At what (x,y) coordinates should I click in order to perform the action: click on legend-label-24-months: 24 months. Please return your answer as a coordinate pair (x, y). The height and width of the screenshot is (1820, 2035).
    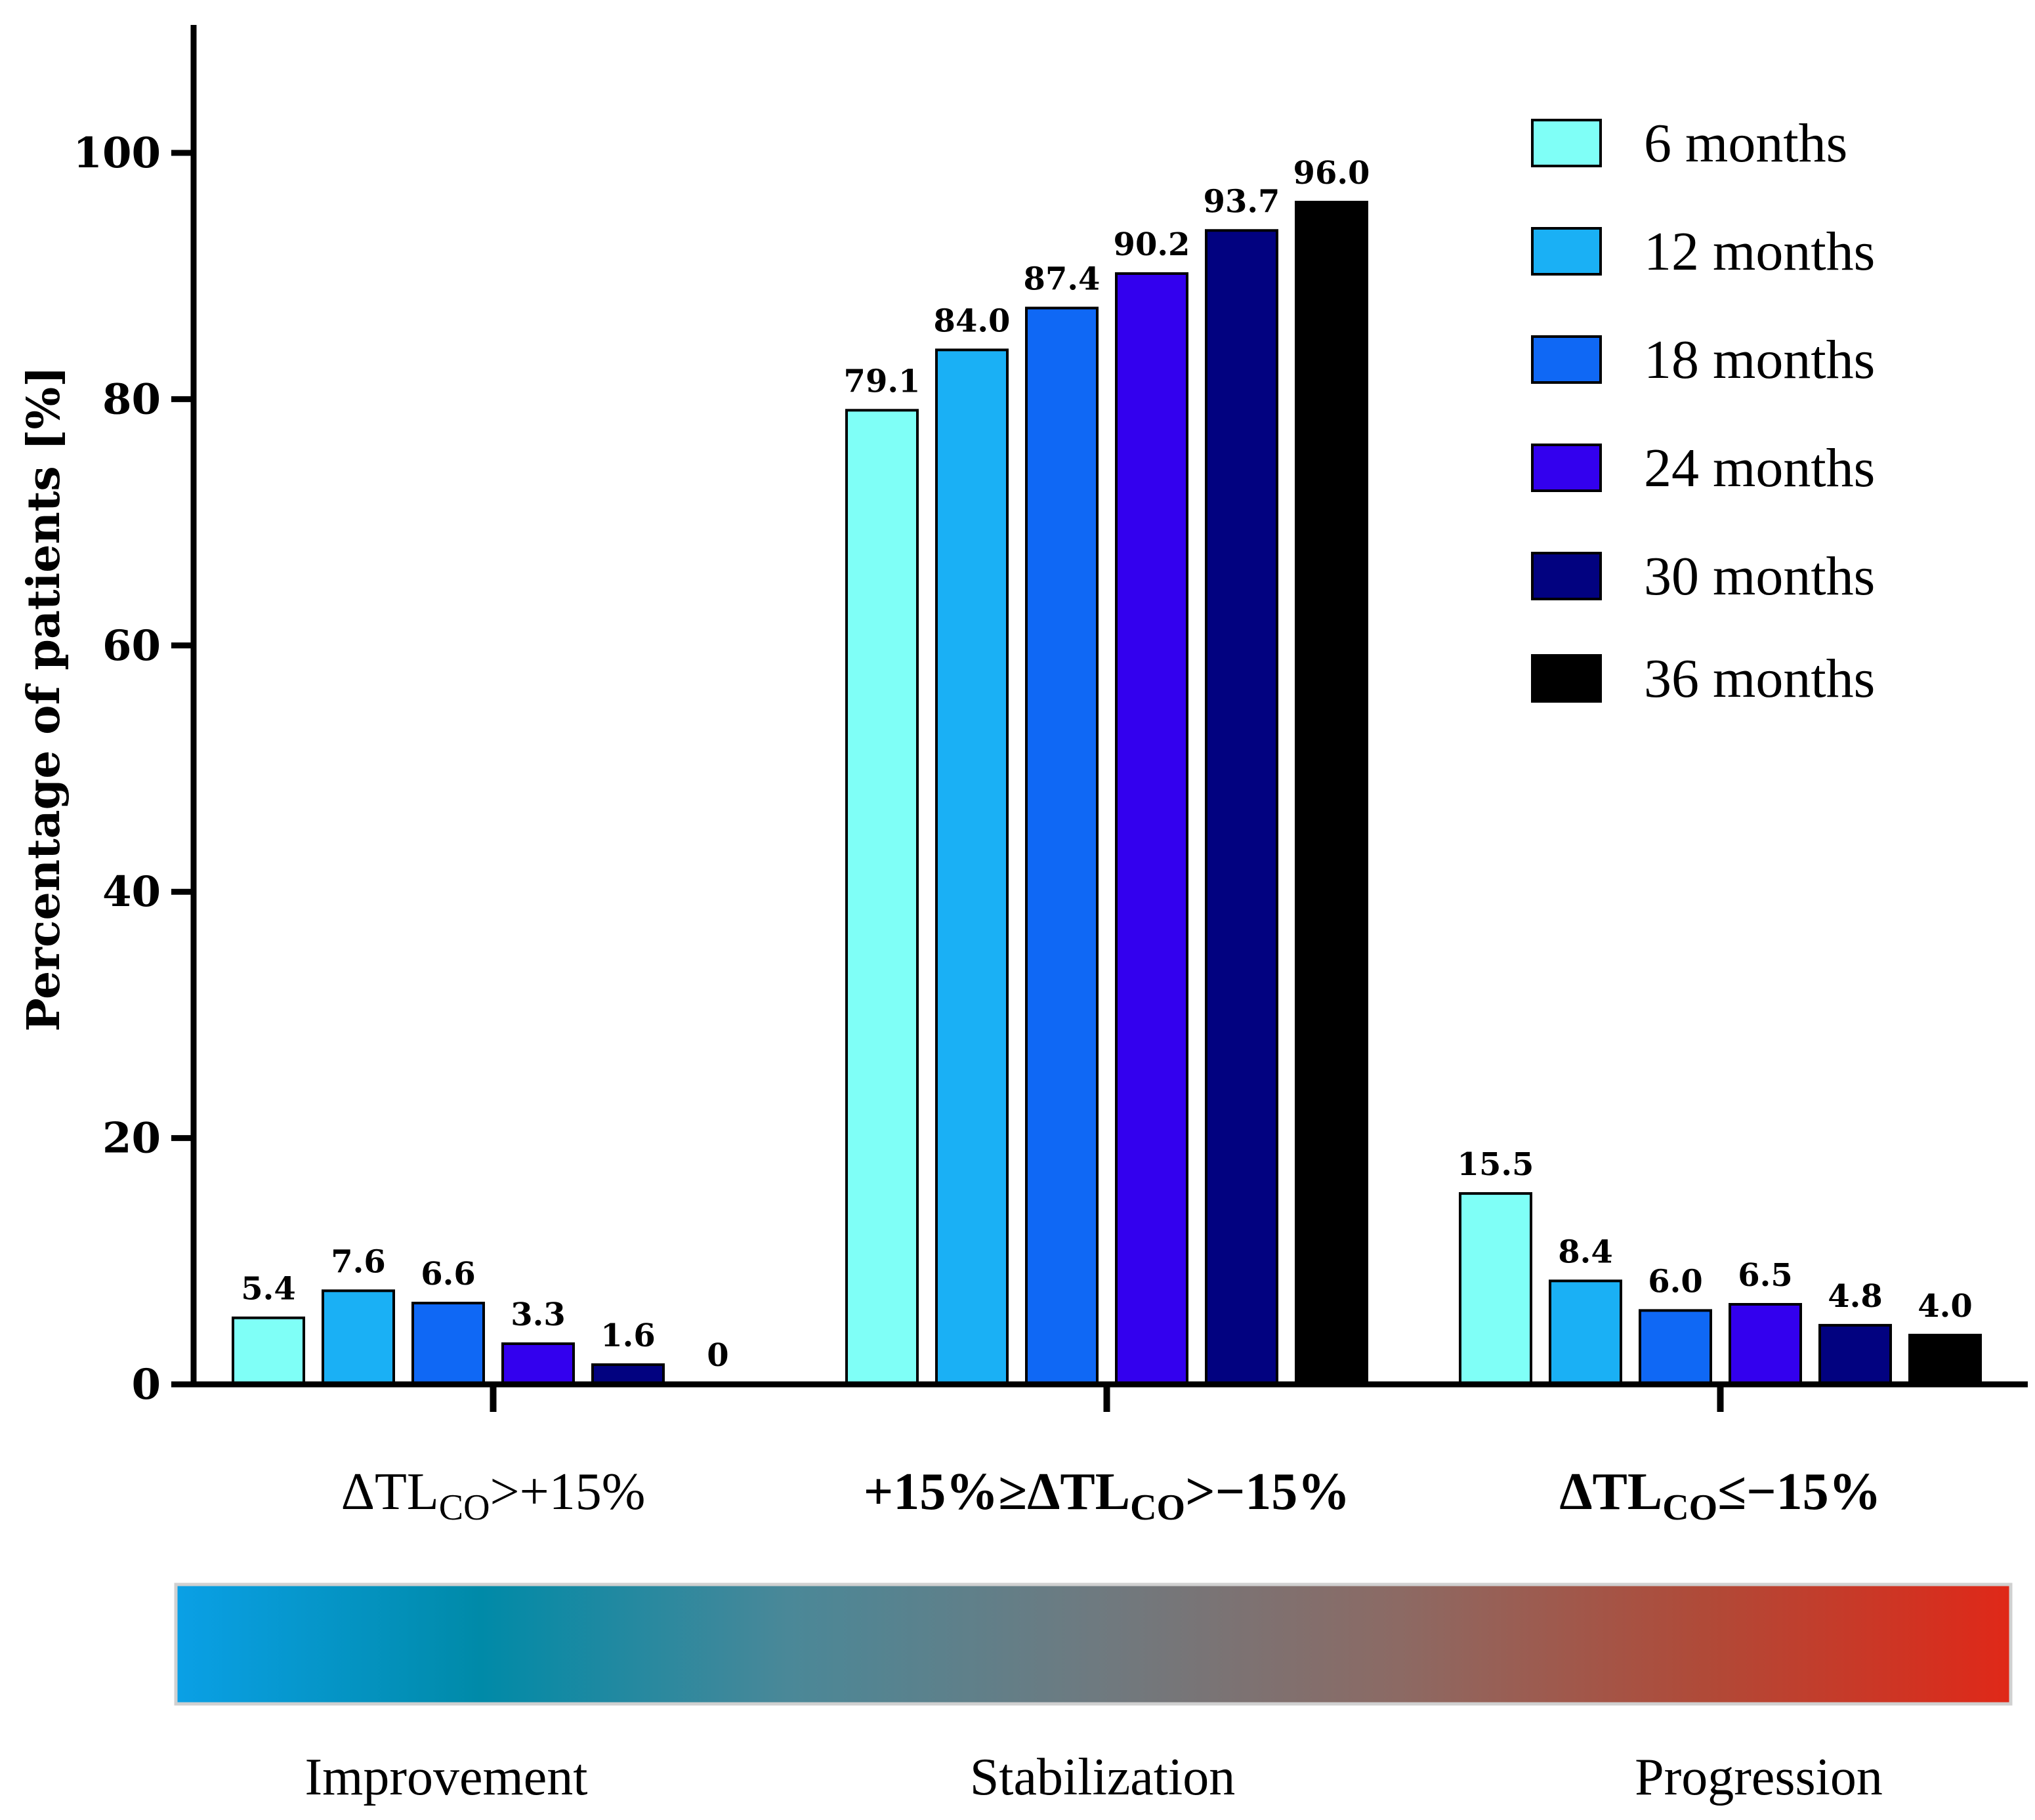
    Looking at the image, I should click on (1760, 468).